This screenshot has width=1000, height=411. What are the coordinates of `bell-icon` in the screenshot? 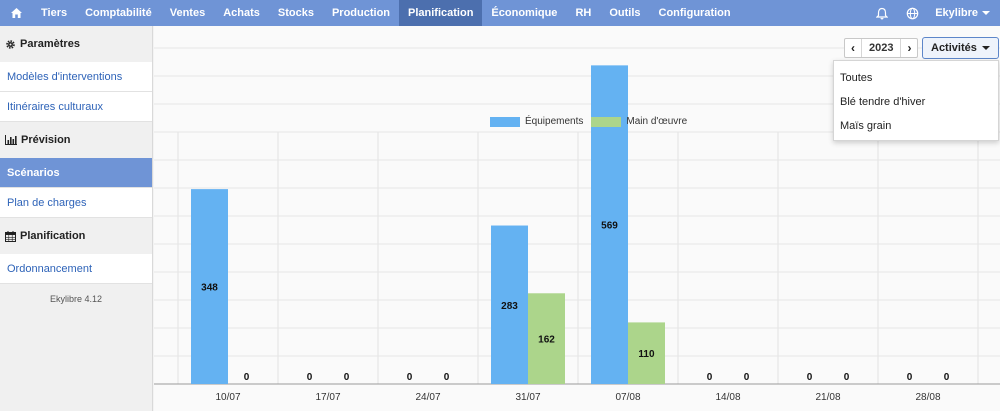 It's located at (882, 13).